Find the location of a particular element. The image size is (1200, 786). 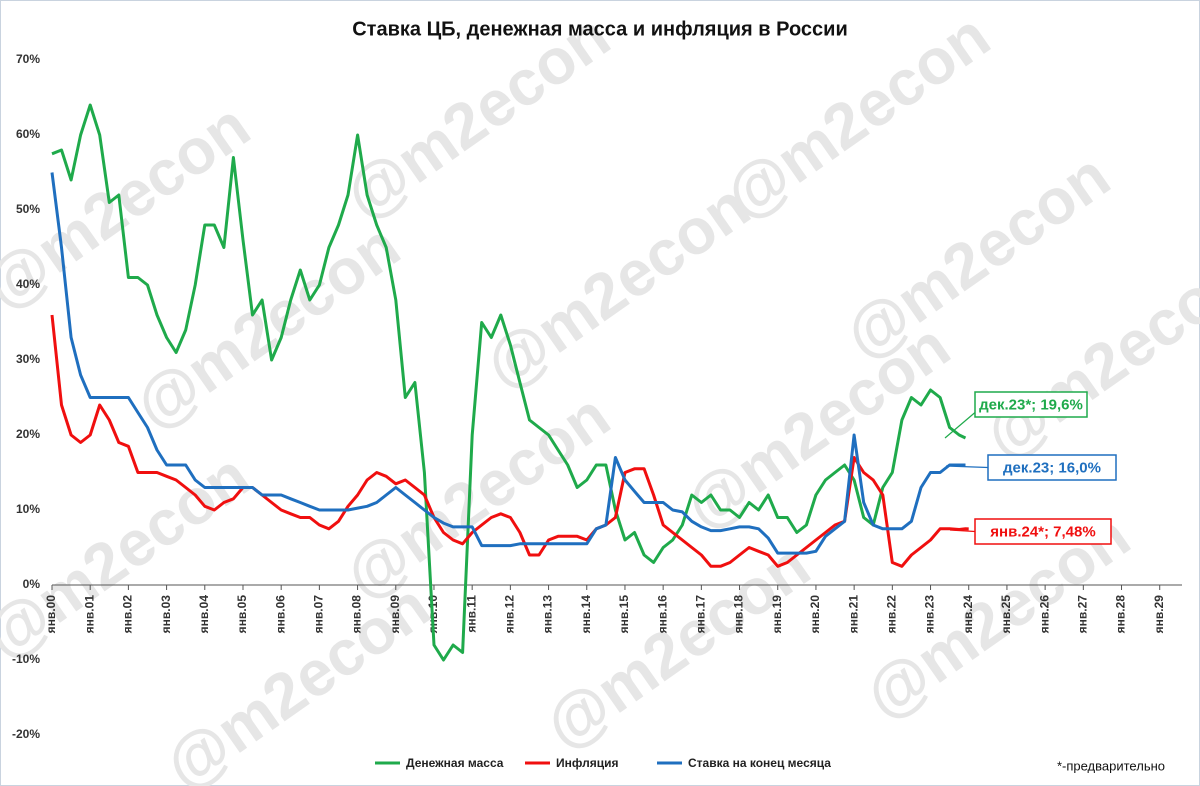

legend-label: Ставка на конец месяца is located at coordinates (759, 763).